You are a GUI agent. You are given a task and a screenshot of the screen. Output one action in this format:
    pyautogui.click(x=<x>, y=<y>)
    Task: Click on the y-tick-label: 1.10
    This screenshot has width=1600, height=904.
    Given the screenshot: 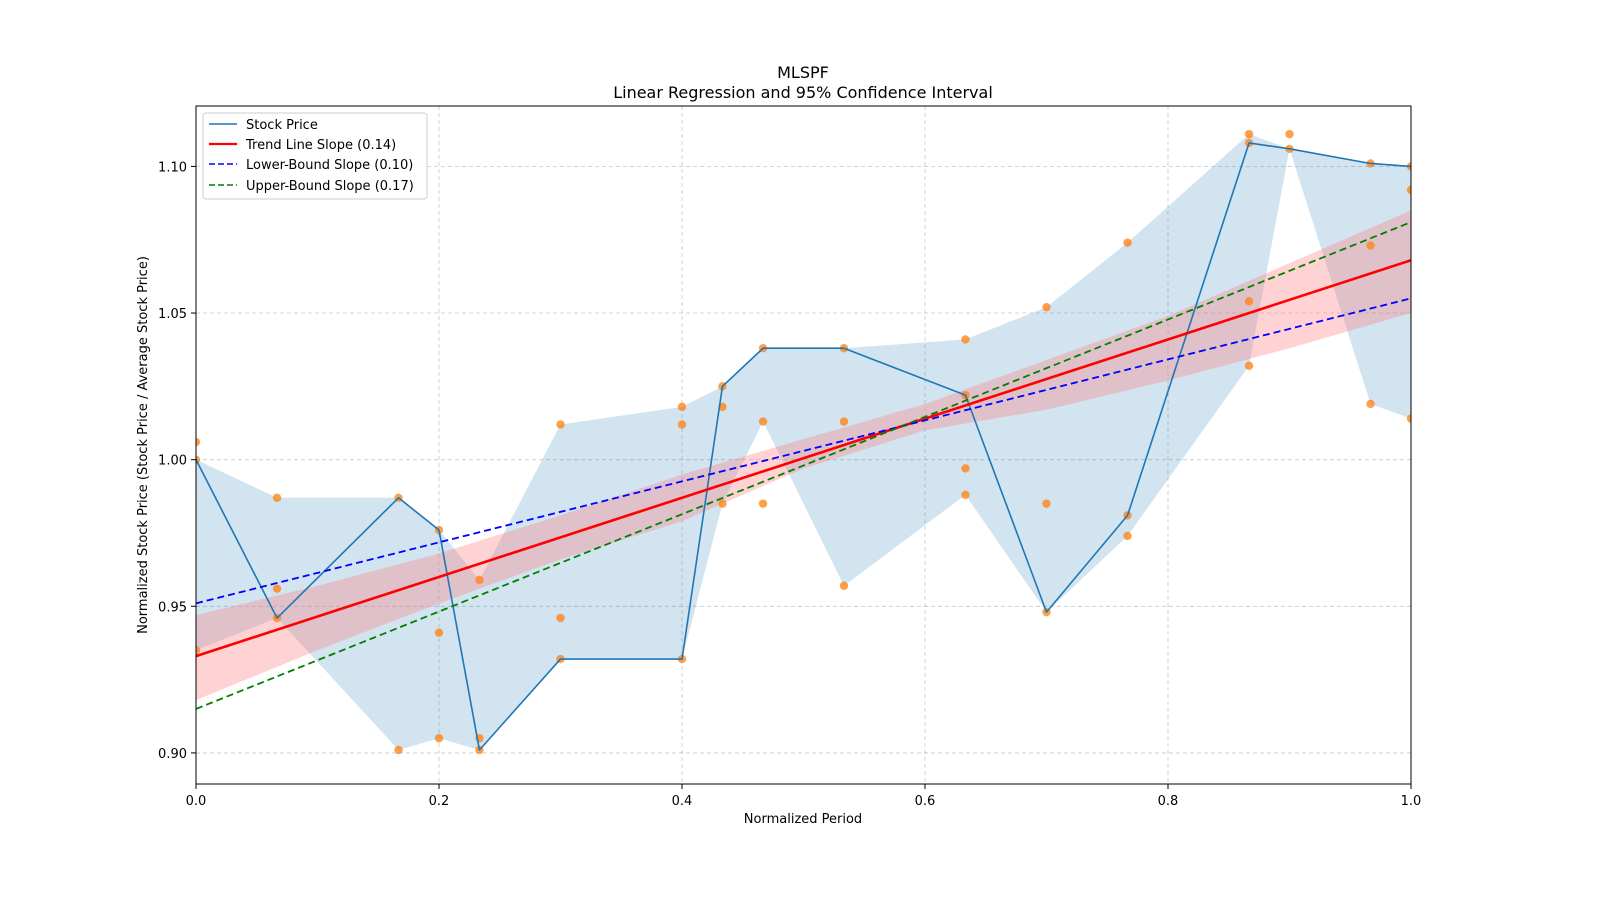 What is the action you would take?
    pyautogui.click(x=172, y=167)
    